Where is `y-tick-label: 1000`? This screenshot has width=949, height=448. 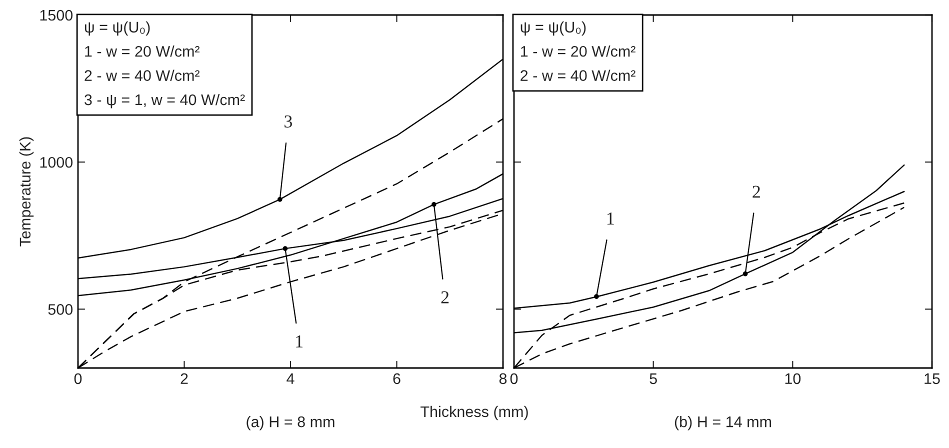 y-tick-label: 1000 is located at coordinates (56, 162).